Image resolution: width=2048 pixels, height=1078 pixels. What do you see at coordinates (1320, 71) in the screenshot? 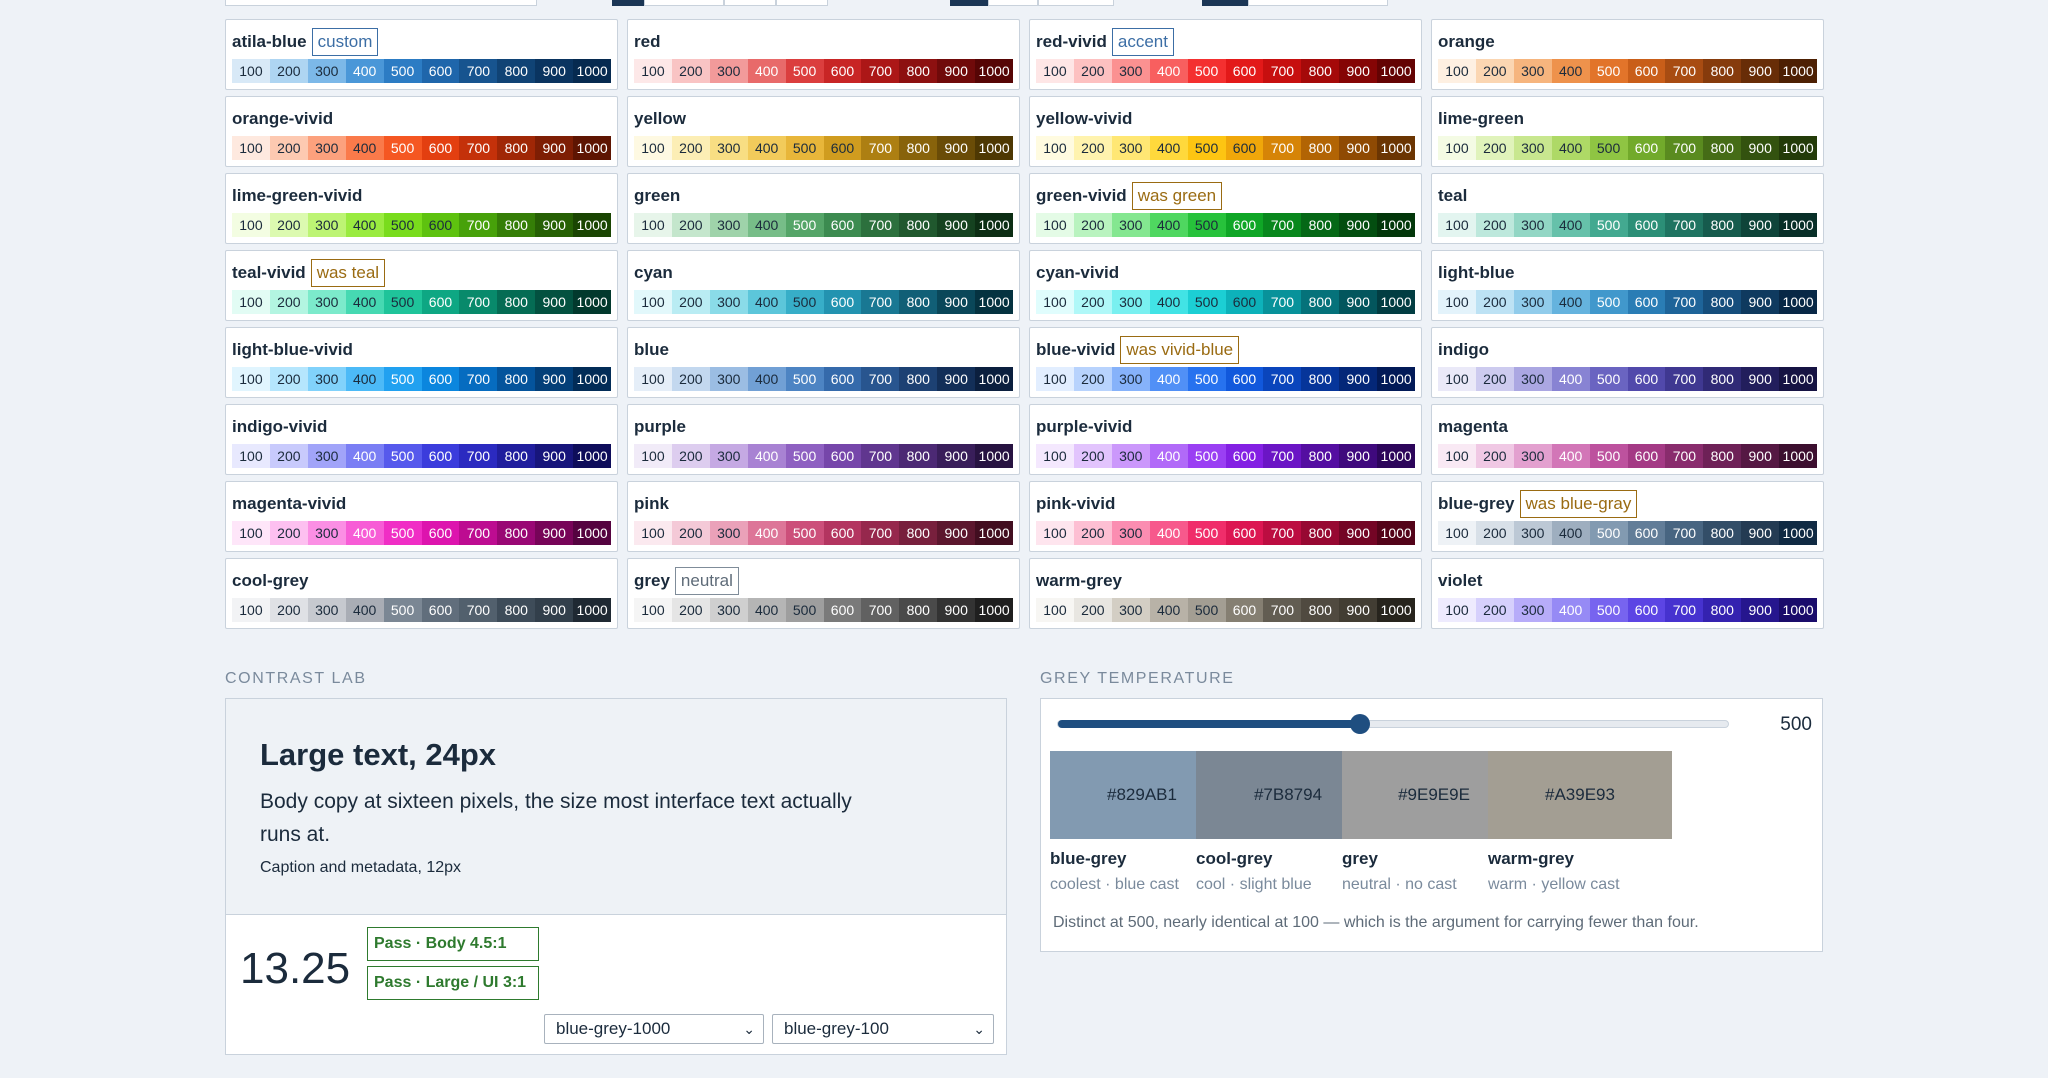
I see `swatch-red-vivid-800: 800` at bounding box center [1320, 71].